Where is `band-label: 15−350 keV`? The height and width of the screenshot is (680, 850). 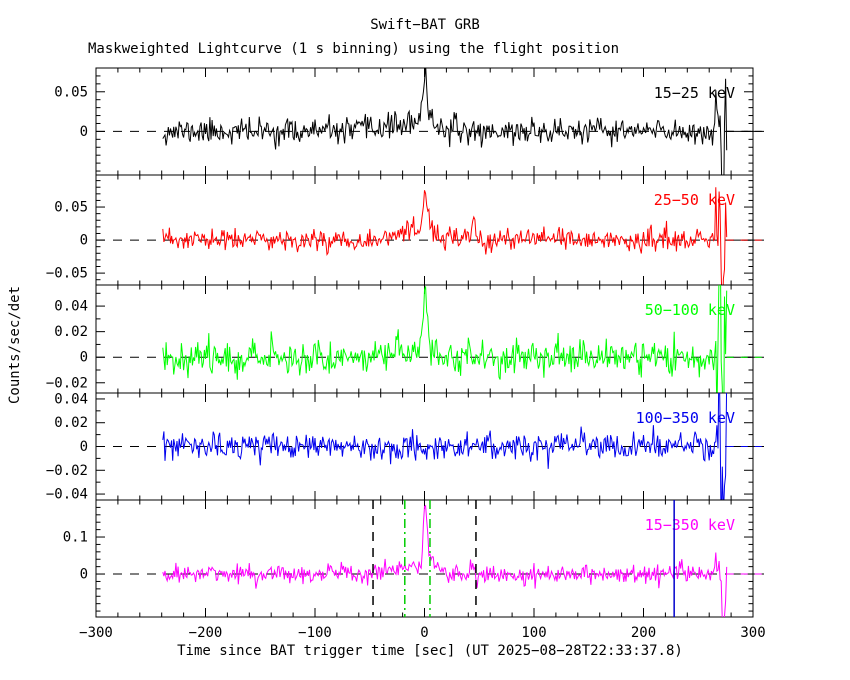
band-label: 15−350 keV is located at coordinates (690, 525).